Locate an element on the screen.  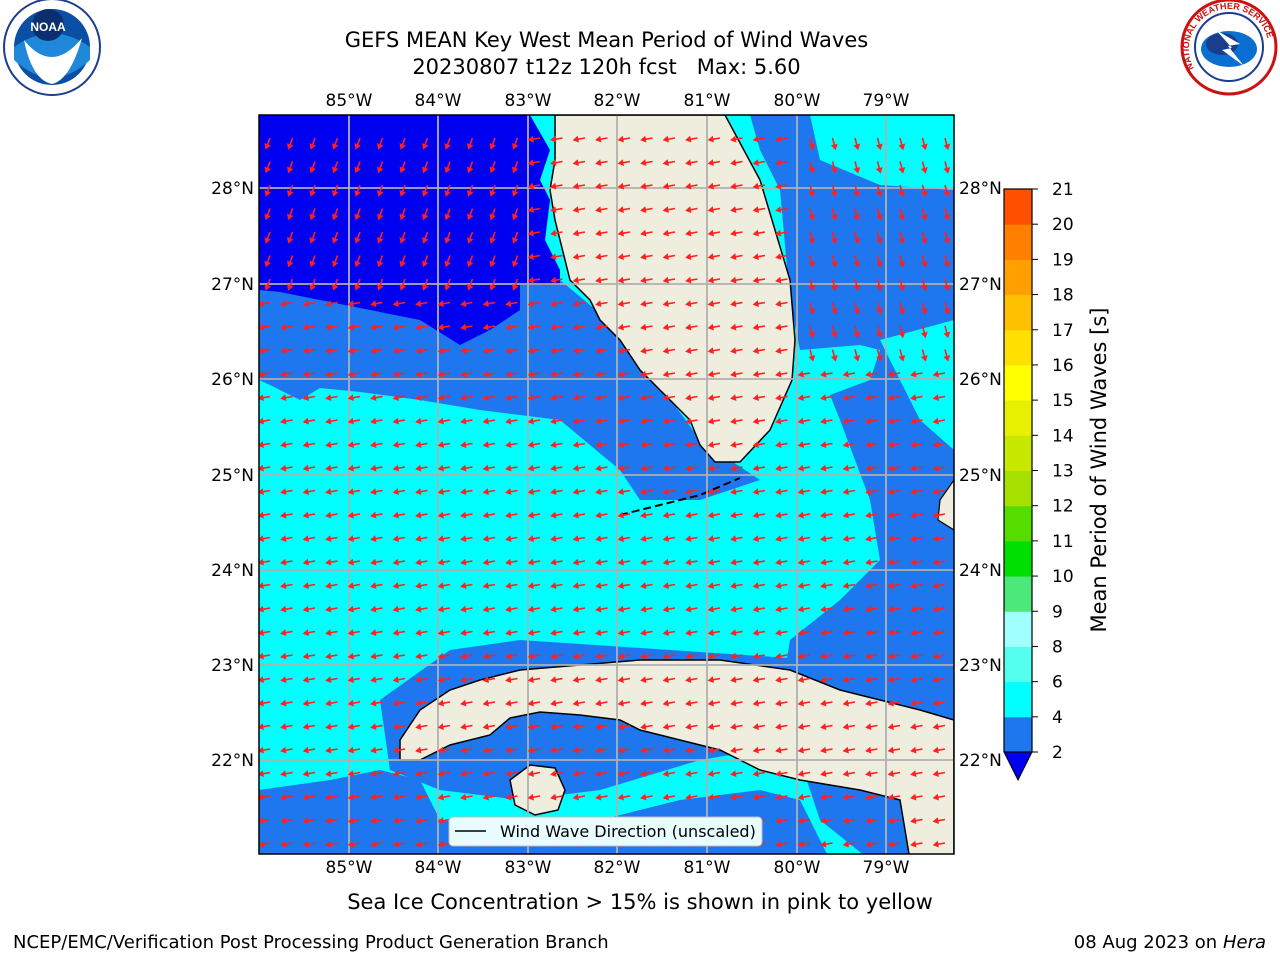
colorbar-tick-label: 14 is located at coordinates (1063, 436).